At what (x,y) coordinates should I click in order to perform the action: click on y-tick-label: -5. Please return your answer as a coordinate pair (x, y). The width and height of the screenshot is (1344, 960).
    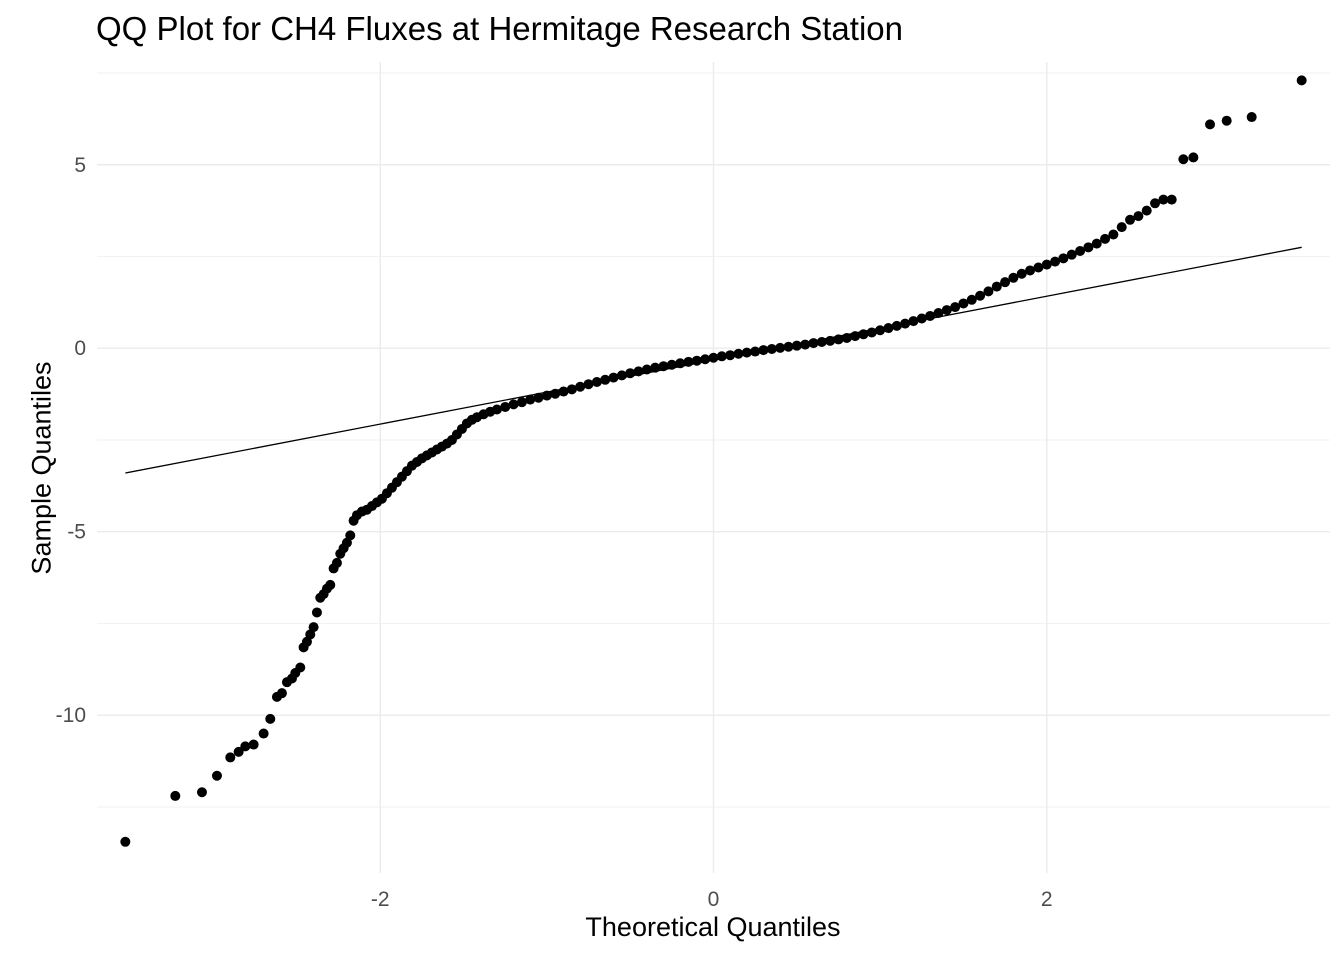
    Looking at the image, I should click on (76, 532).